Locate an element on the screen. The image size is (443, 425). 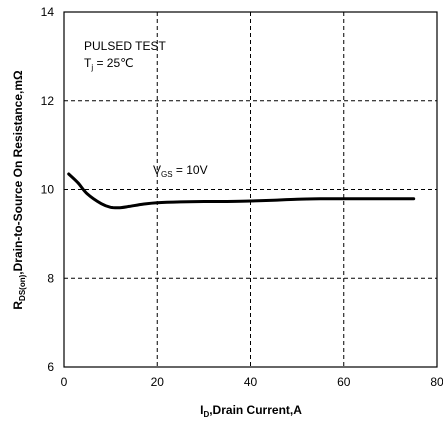
x-tick-label: 20 is located at coordinates (158, 382).